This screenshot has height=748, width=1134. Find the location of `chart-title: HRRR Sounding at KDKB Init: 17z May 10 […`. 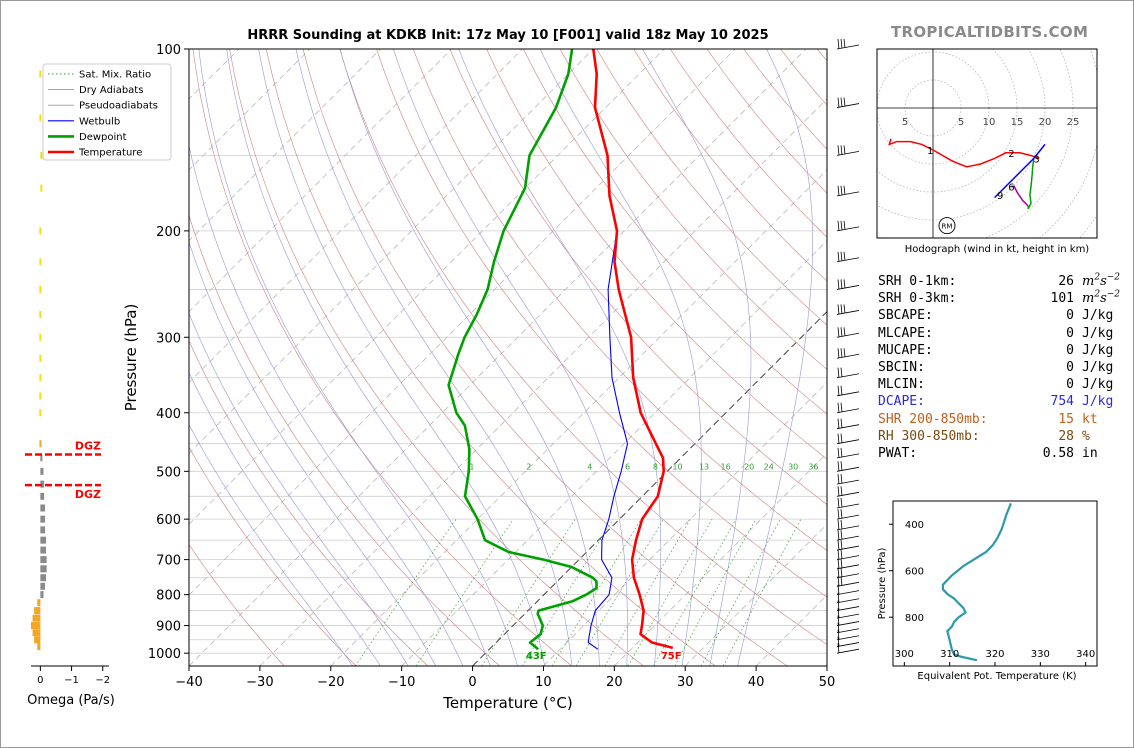

chart-title: HRRR Sounding at KDKB Init: 17z May 10 [… is located at coordinates (508, 35).